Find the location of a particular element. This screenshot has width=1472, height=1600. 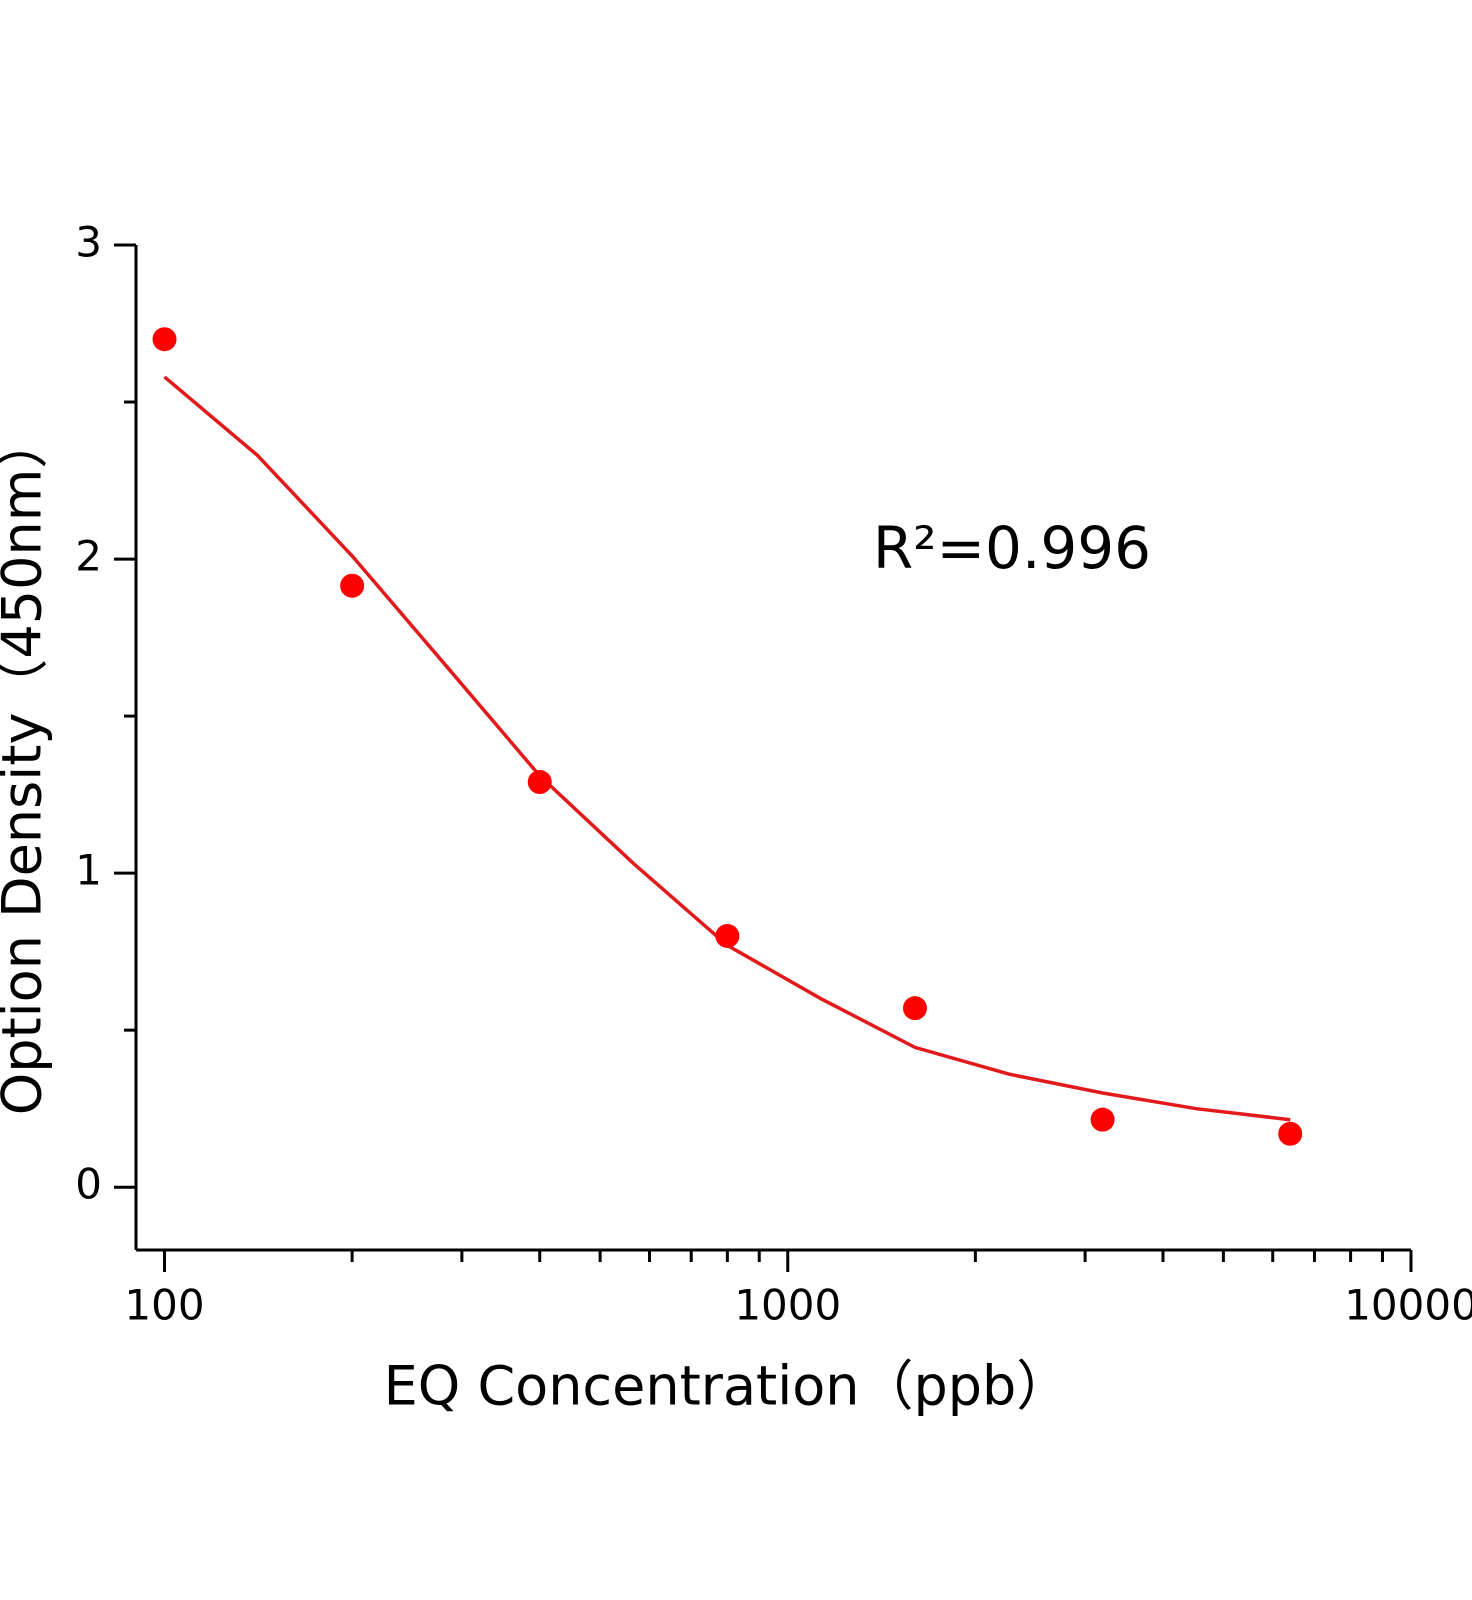

x-tick-label: 10000 is located at coordinates (1408, 1305).